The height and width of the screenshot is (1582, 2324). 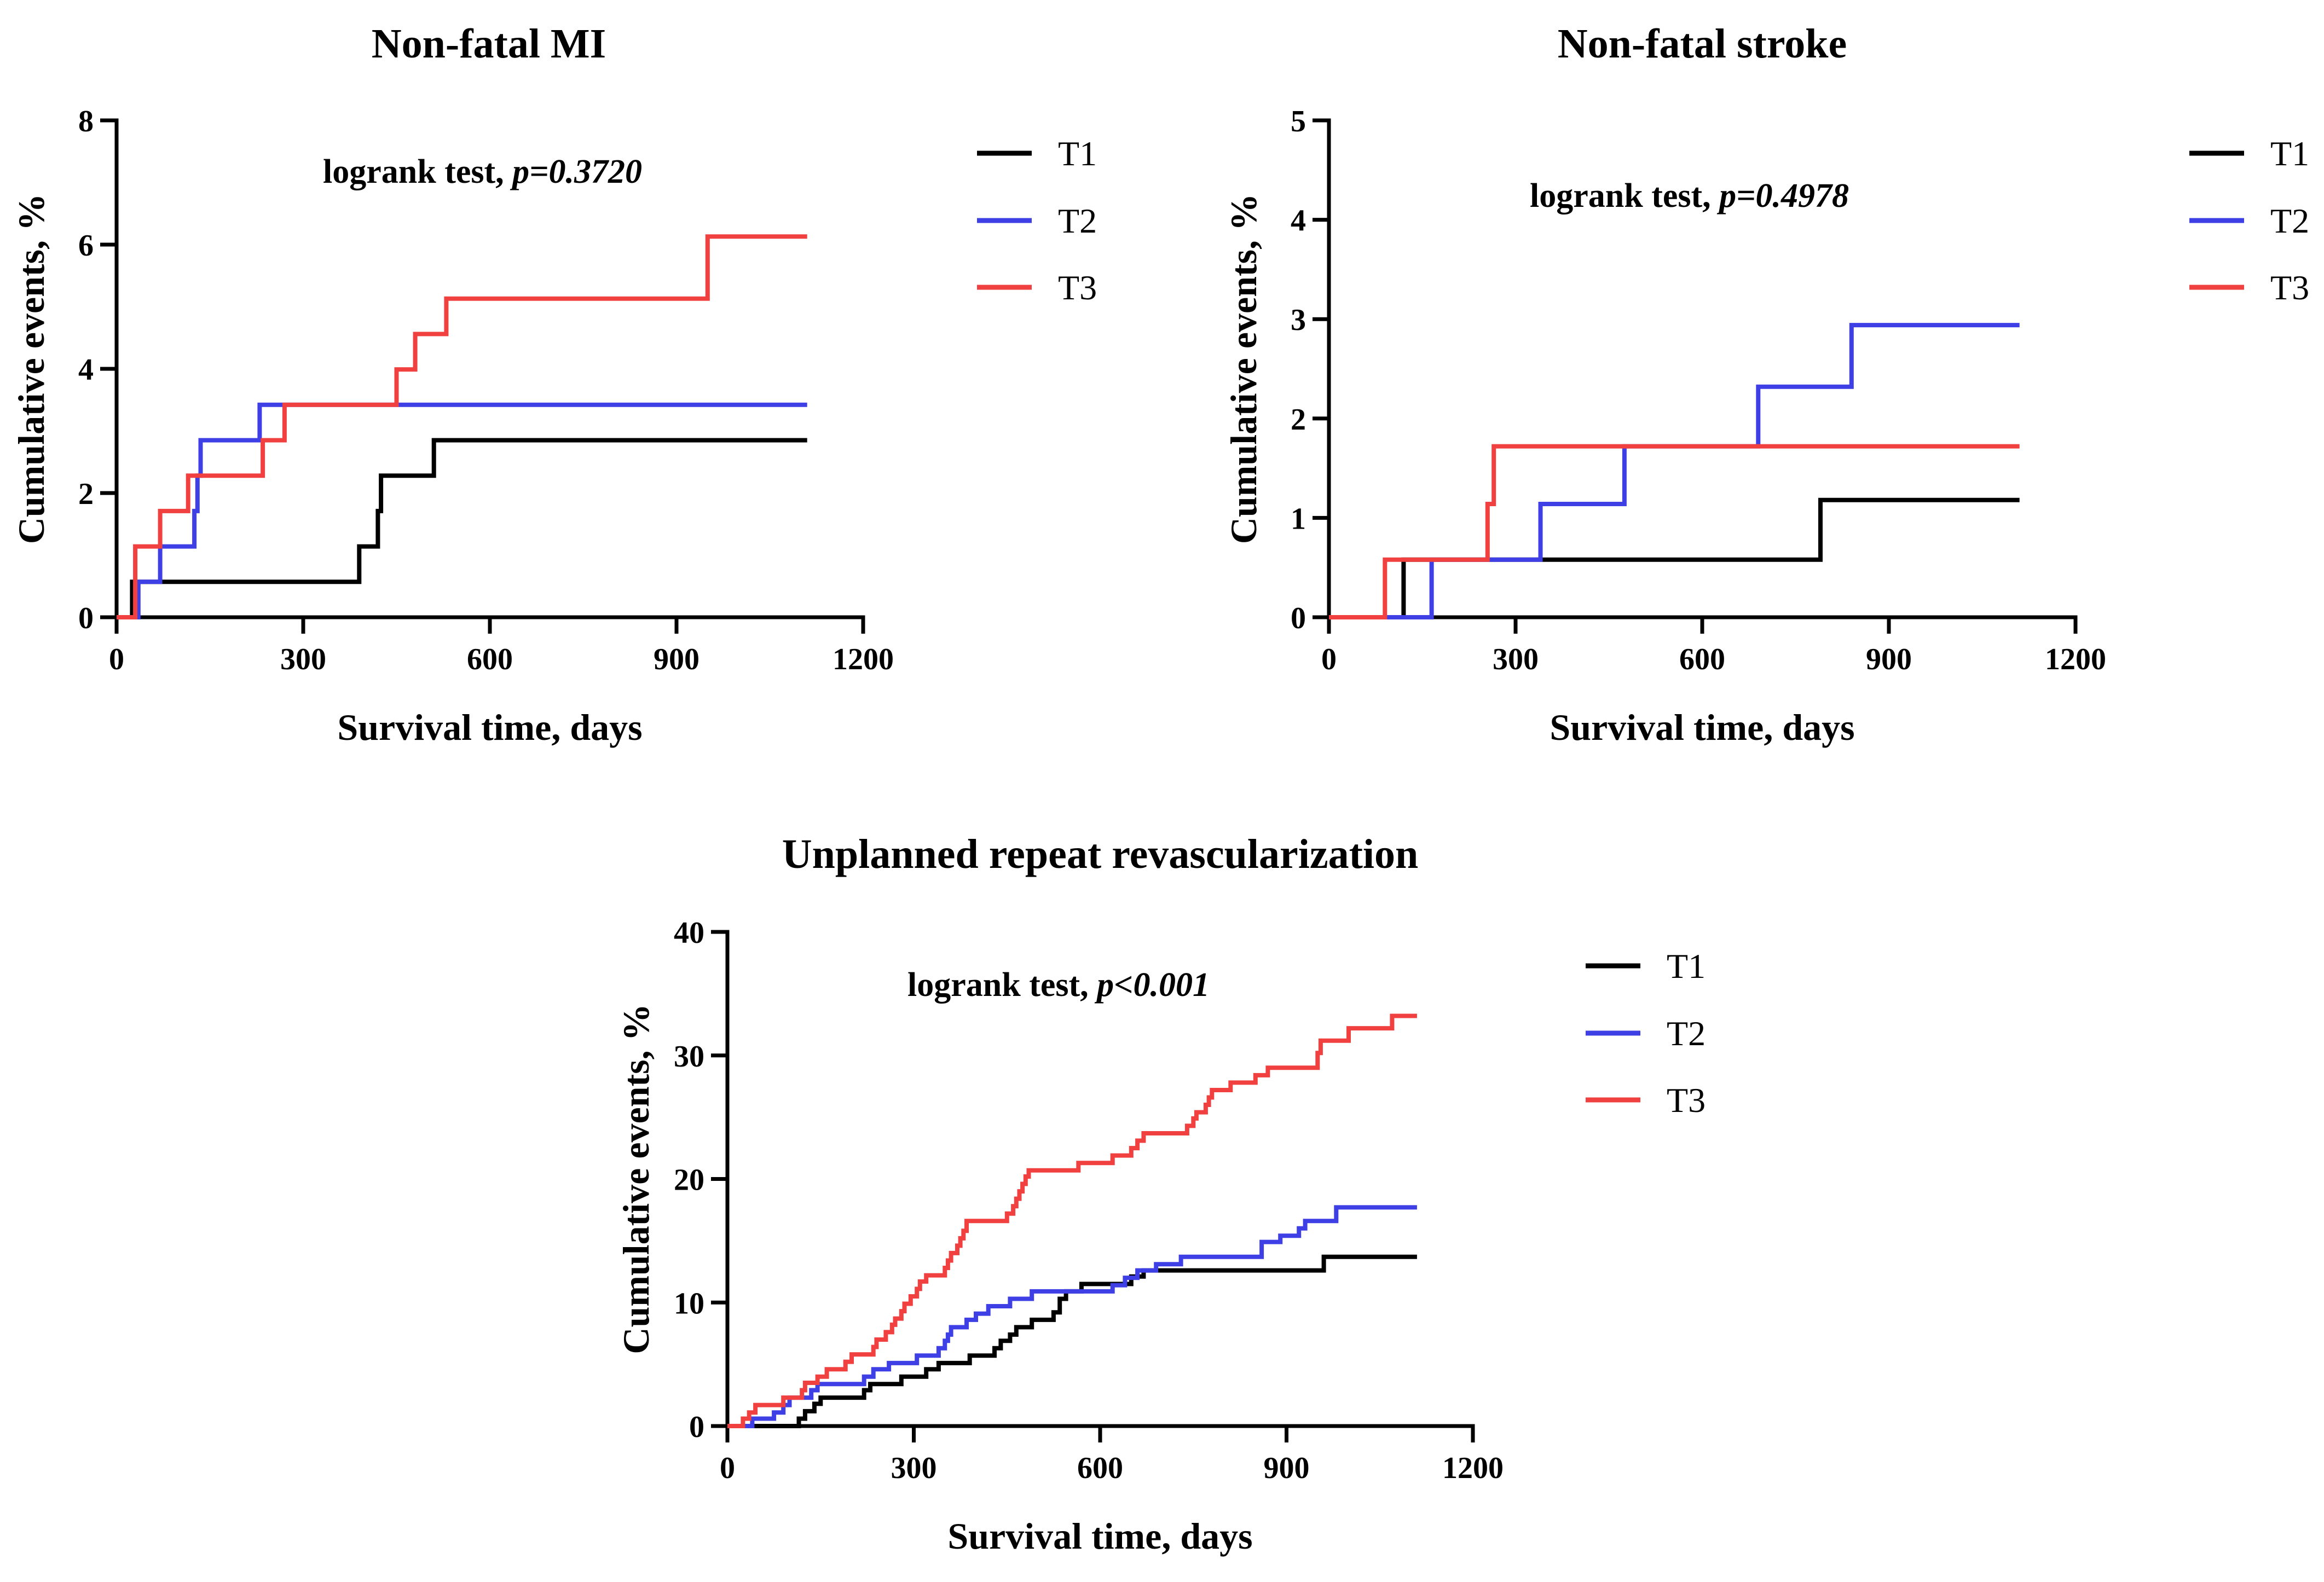 I want to click on panel-3-legend-label-t1: T1, so click(x=1686, y=967).